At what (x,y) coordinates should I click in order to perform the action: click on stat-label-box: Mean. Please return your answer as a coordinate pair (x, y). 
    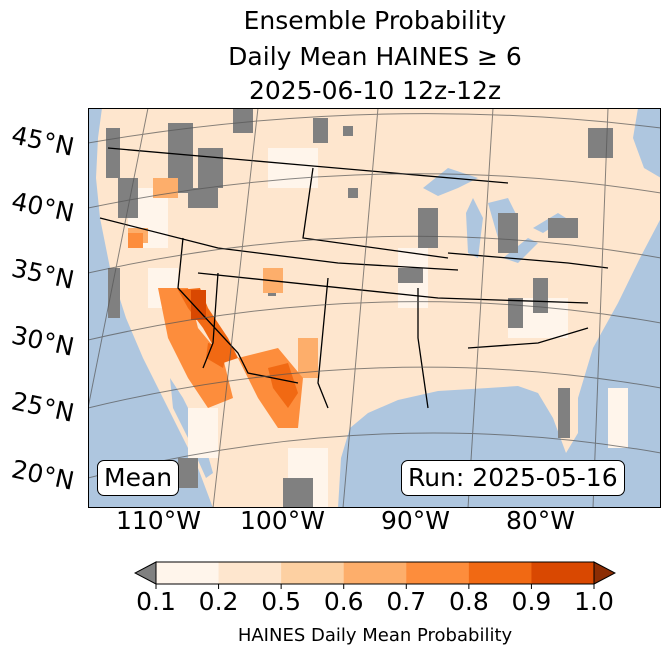
    Looking at the image, I should click on (138, 478).